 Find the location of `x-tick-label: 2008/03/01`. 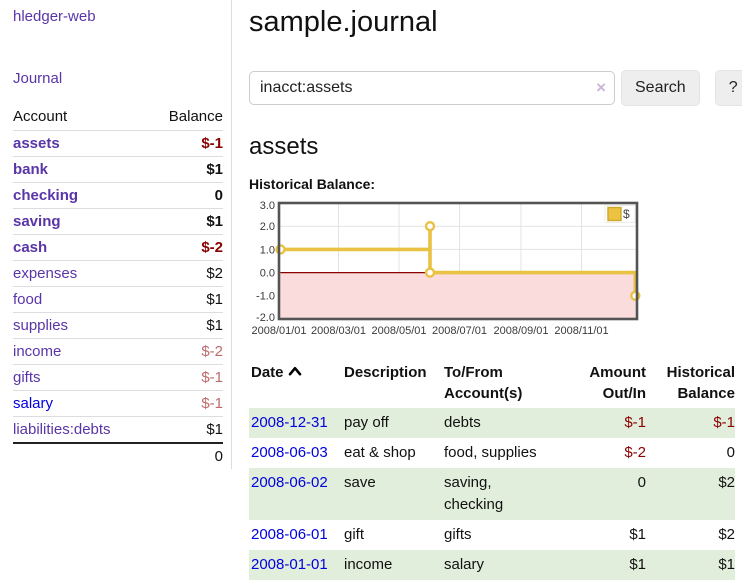

x-tick-label: 2008/03/01 is located at coordinates (338, 331).